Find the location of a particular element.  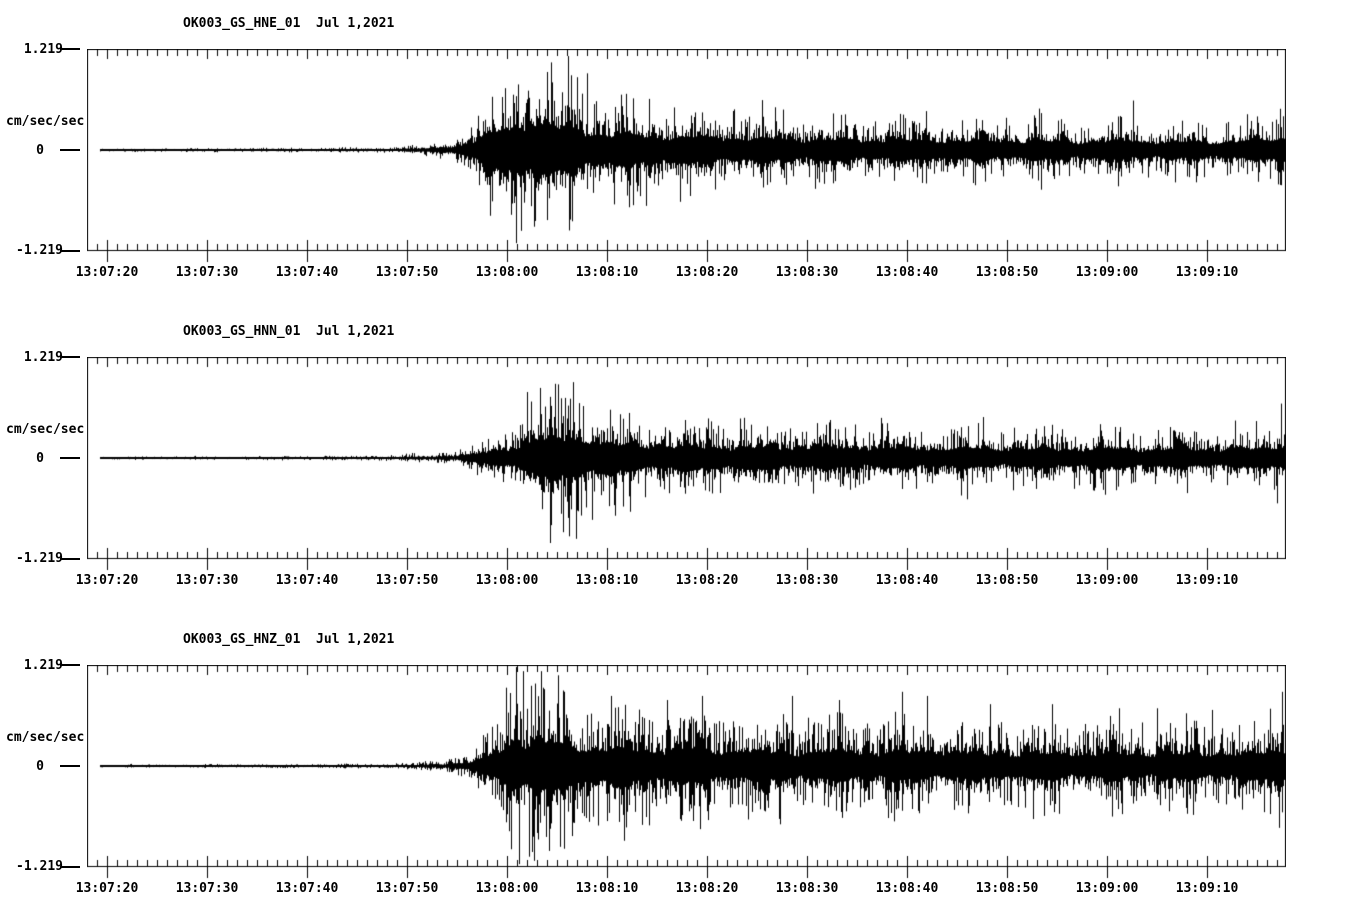

panel-title: OK003_GS_HNN_01 Jul 1,2021 is located at coordinates (289, 331).